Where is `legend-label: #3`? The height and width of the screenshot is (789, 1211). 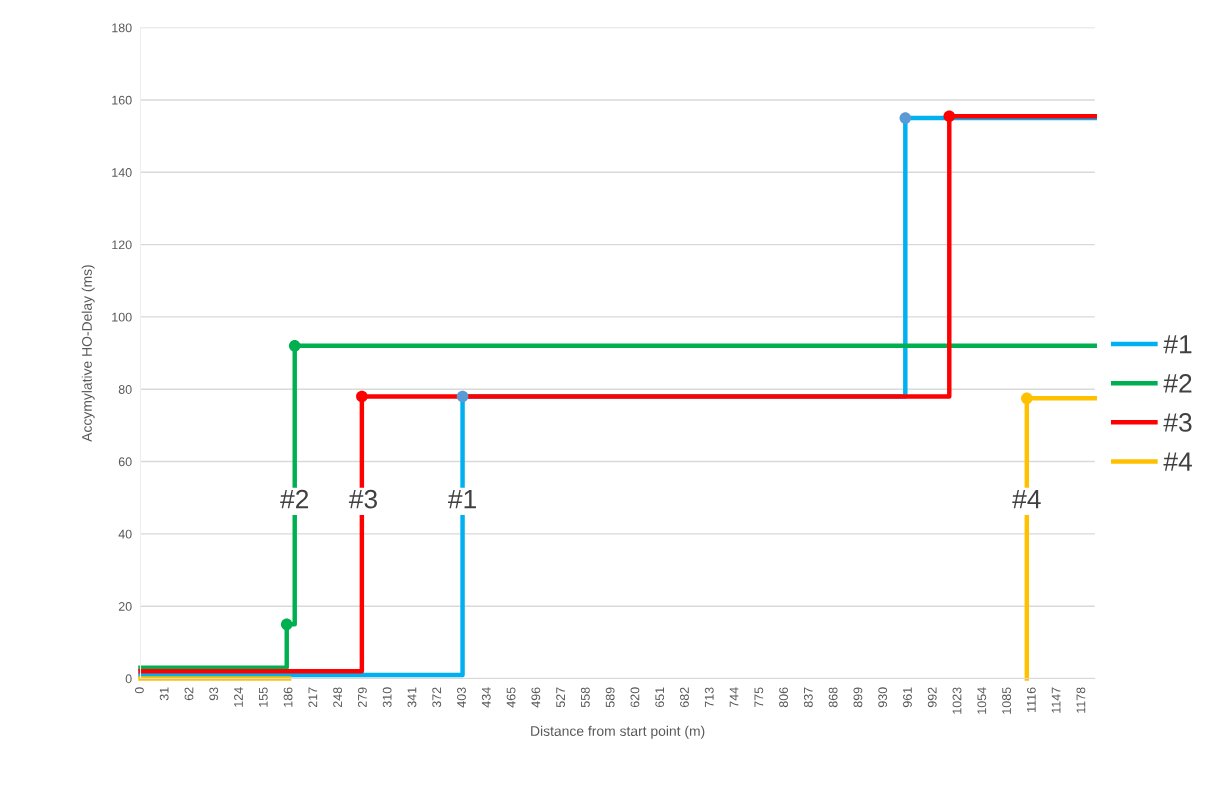 legend-label: #3 is located at coordinates (1177, 422).